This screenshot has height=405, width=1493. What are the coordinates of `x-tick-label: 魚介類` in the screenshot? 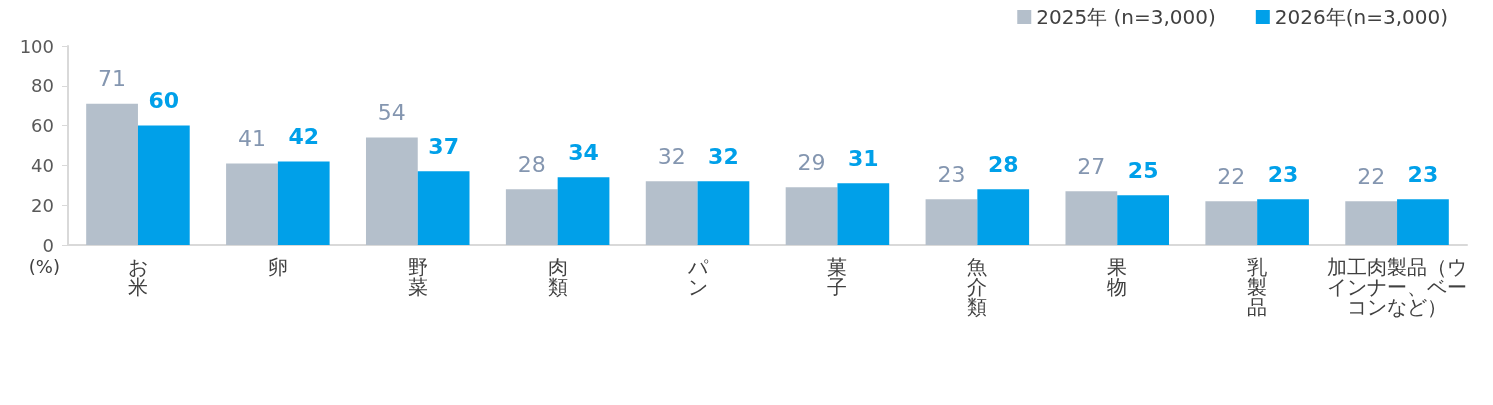 It's located at (977, 287).